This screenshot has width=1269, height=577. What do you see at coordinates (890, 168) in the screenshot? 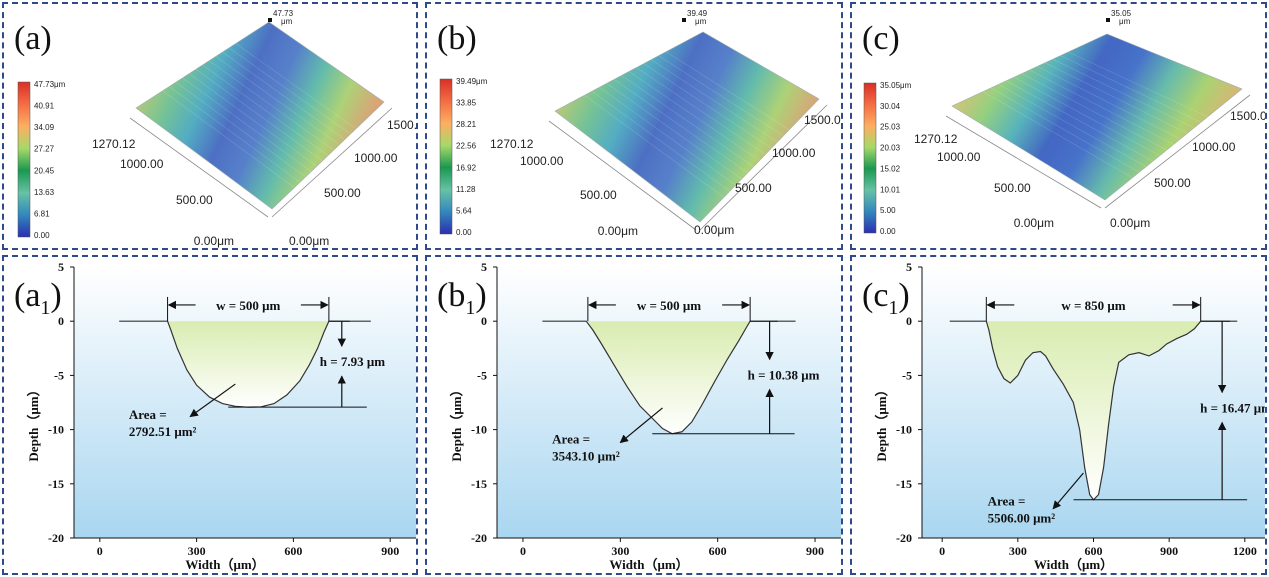
I see `colorbar-tick-label: 15.02` at bounding box center [890, 168].